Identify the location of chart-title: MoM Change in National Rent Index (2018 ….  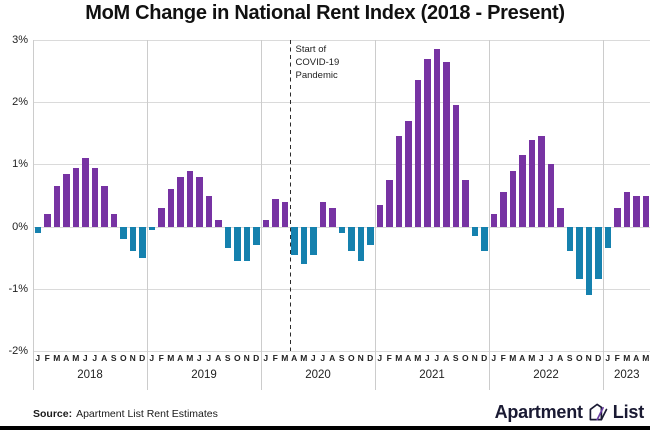
(325, 13).